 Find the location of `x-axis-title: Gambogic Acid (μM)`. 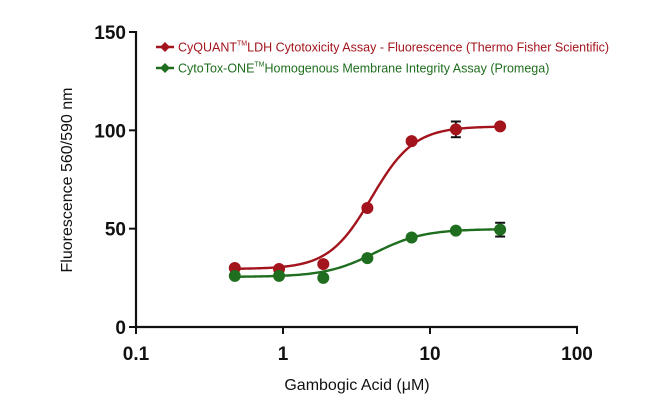

x-axis-title: Gambogic Acid (μM) is located at coordinates (356, 385).